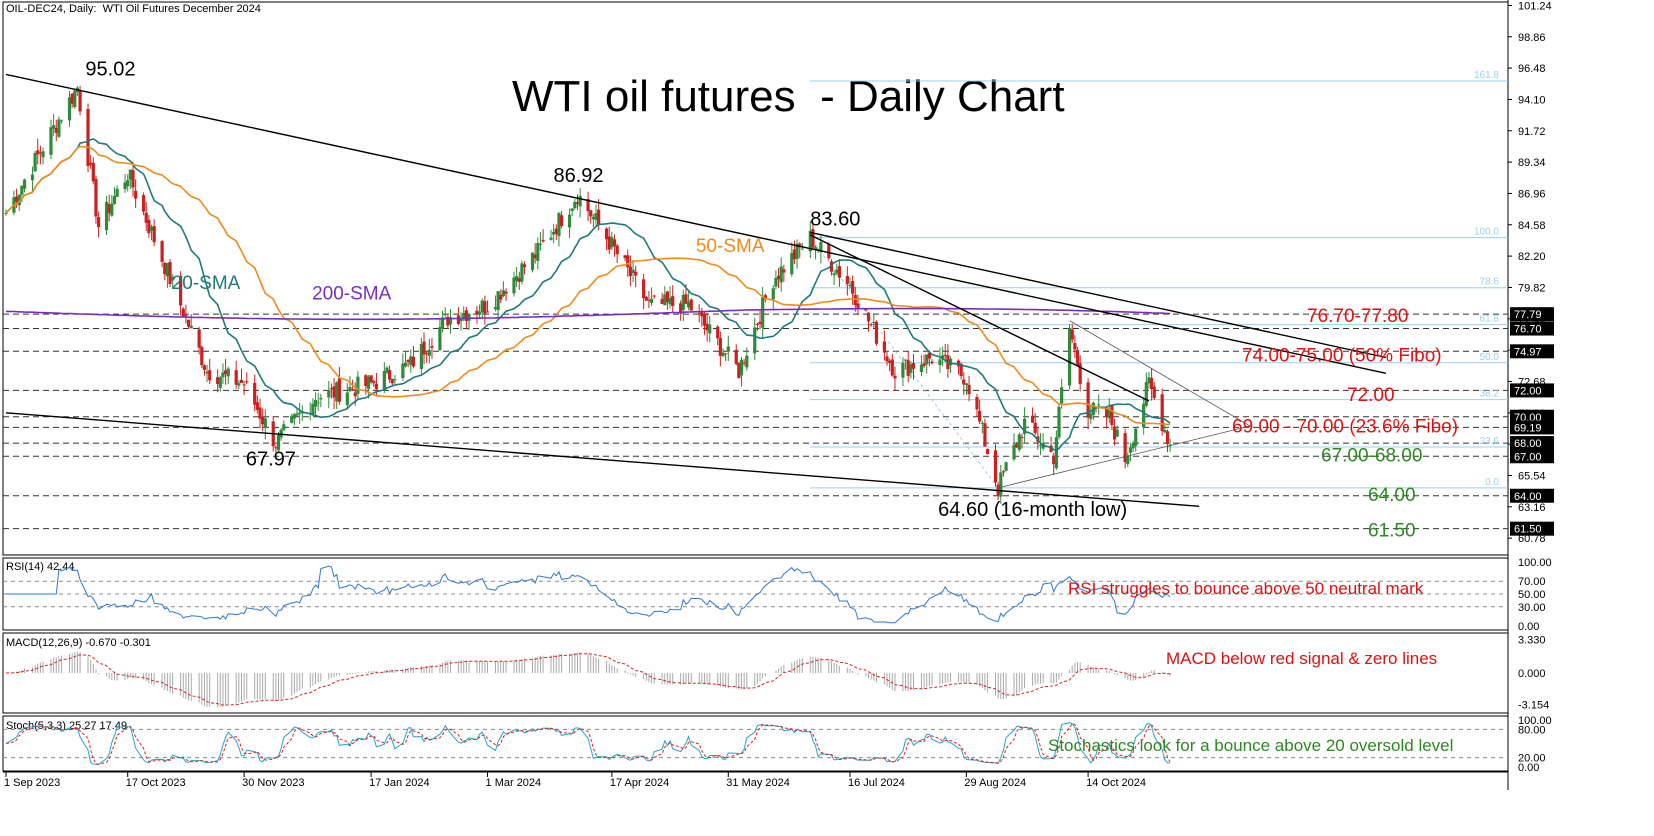 The height and width of the screenshot is (836, 1654). Describe the element at coordinates (273, 783) in the screenshot. I see `time-tick-label: 30 Nov 2023` at that location.